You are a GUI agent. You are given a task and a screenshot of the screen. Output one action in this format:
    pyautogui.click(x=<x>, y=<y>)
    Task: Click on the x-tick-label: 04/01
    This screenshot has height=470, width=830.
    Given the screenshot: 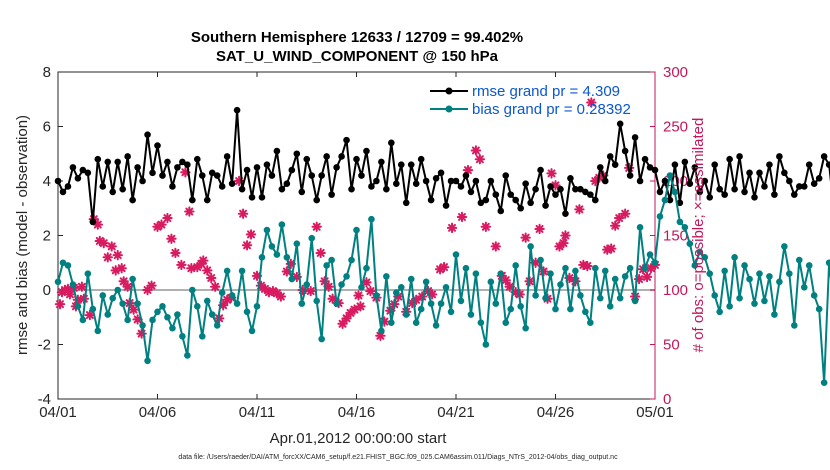 What is the action you would take?
    pyautogui.click(x=58, y=412)
    